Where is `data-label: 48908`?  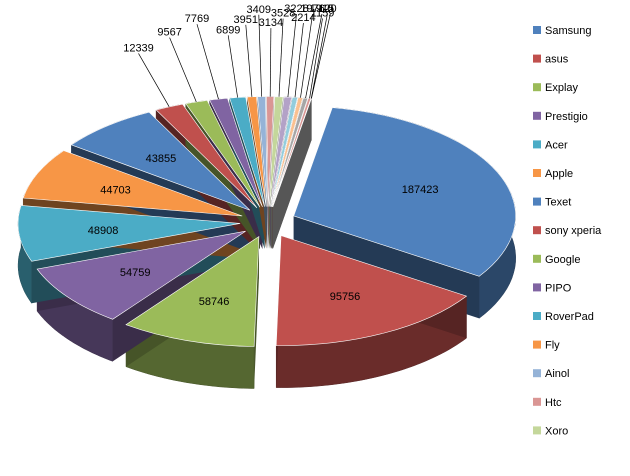
data-label: 48908 is located at coordinates (103, 231).